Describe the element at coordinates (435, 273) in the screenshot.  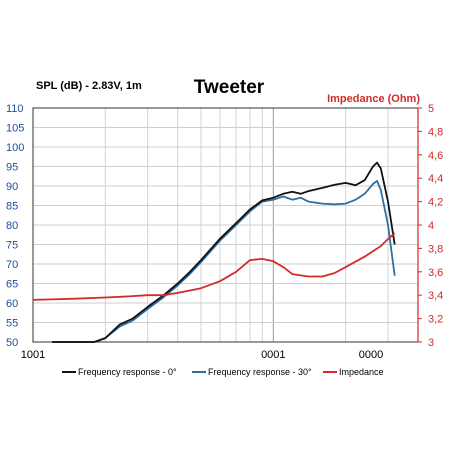
I see `right-tick-label: 3,6` at that location.